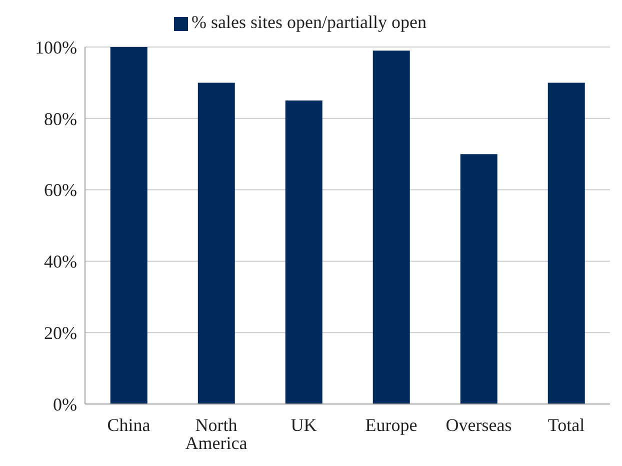 This screenshot has height=466, width=622. I want to click on legend-label: % sales sites open/partially open, so click(309, 22).